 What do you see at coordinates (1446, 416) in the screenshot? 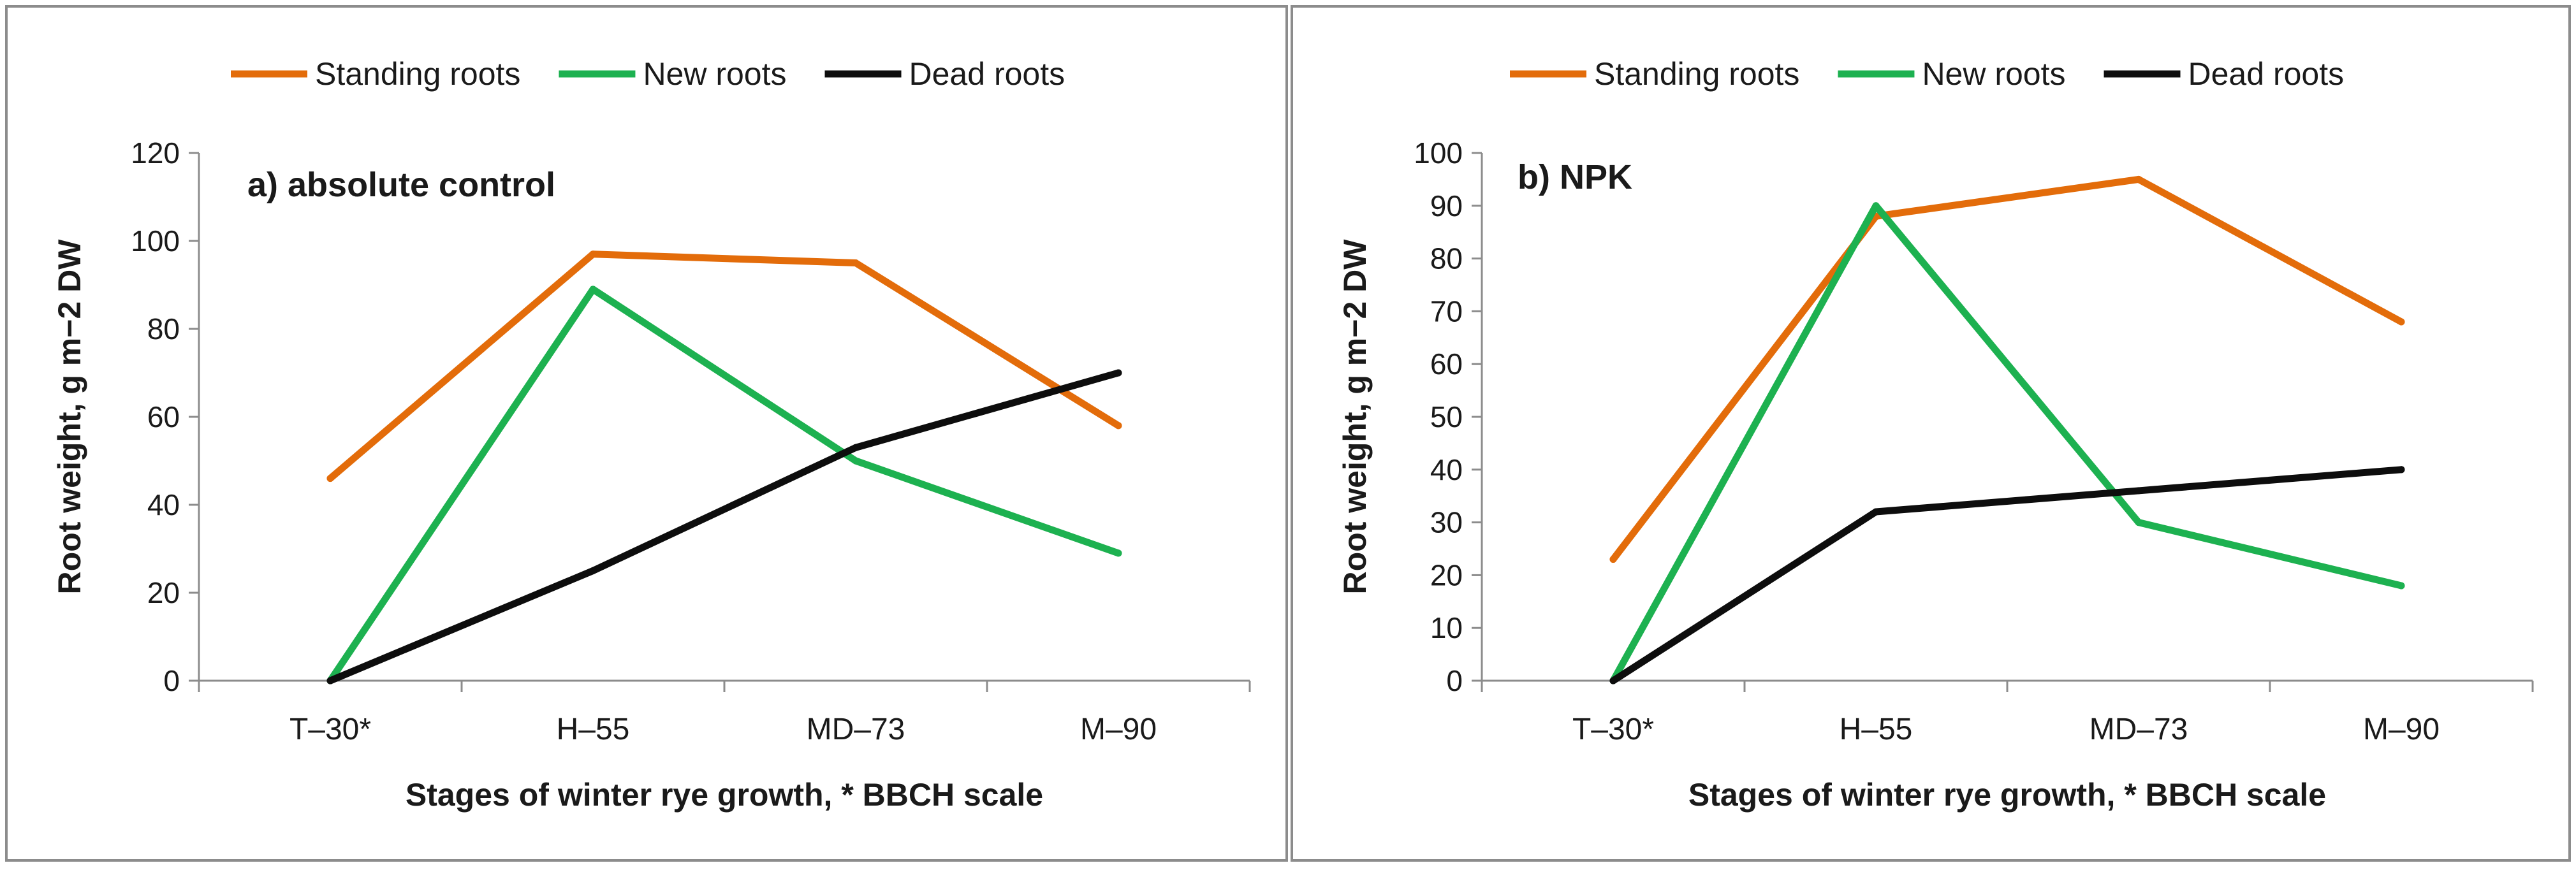
I see `y-tick-label: 50` at bounding box center [1446, 416].